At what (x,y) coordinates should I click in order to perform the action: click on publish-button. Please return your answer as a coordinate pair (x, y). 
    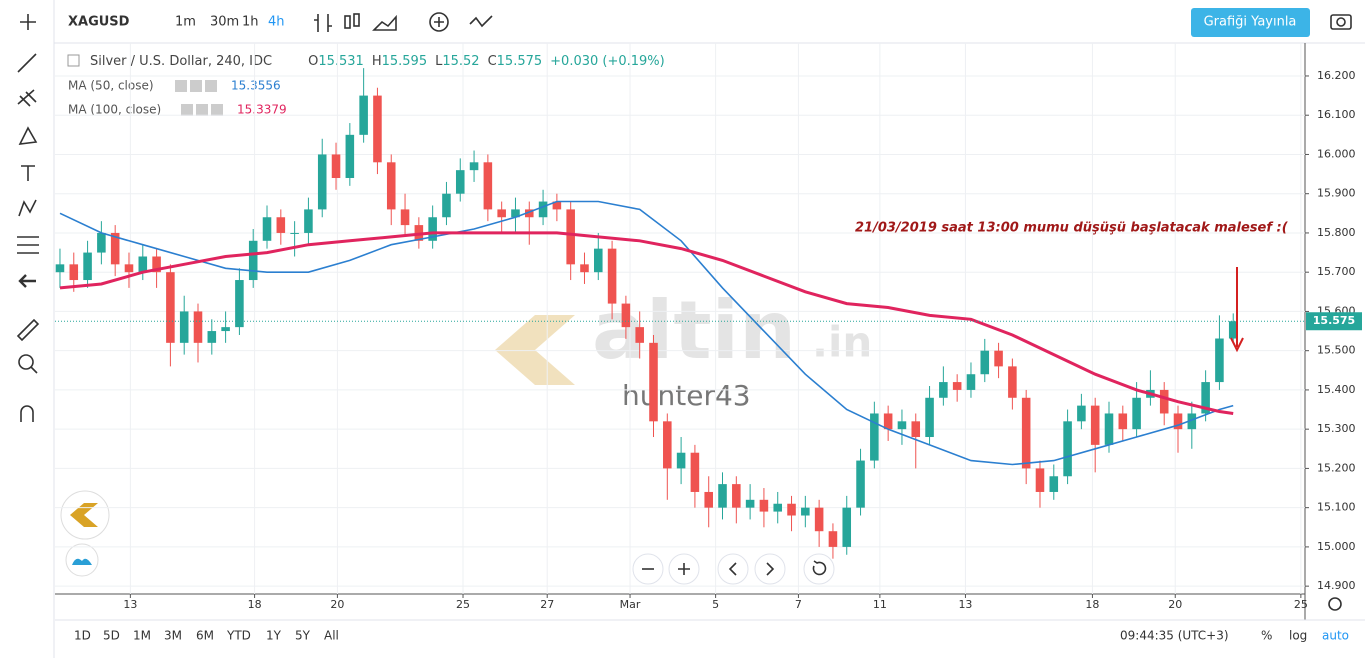
    Looking at the image, I should click on (1250, 22).